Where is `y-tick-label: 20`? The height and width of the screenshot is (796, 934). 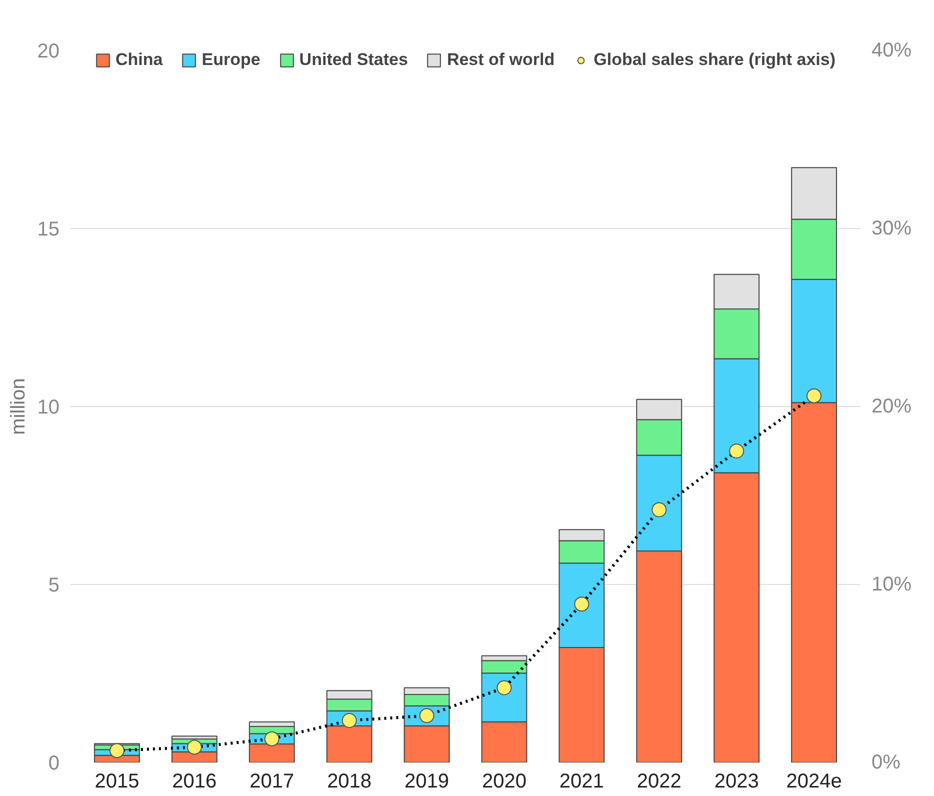
y-tick-label: 20 is located at coordinates (48, 51).